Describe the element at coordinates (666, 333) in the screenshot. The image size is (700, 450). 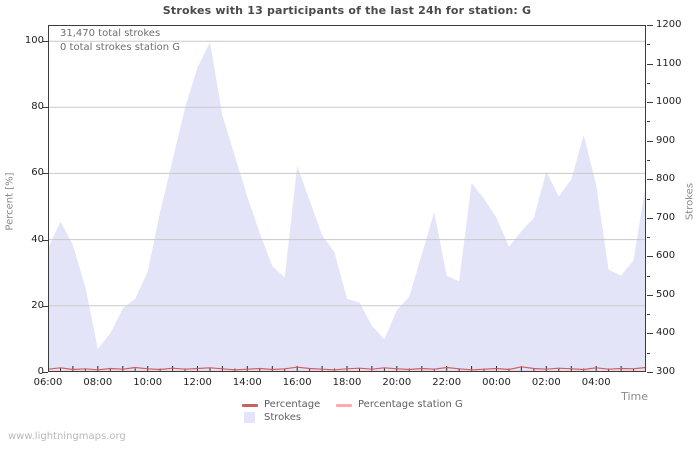
I see `right-tick-label: 400` at that location.